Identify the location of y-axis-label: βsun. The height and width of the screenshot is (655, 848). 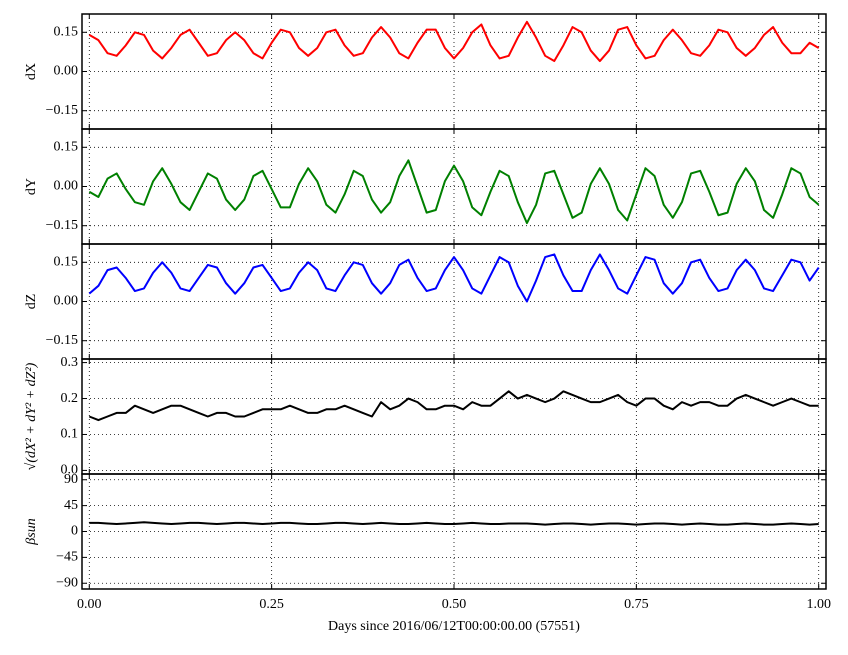
(31, 531).